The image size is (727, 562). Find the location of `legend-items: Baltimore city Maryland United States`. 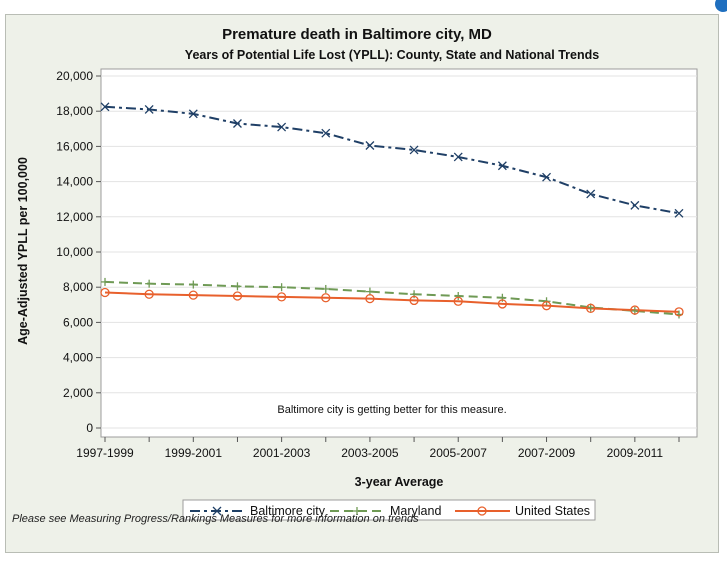

legend-items: Baltimore city Maryland United States is located at coordinates (390, 511).